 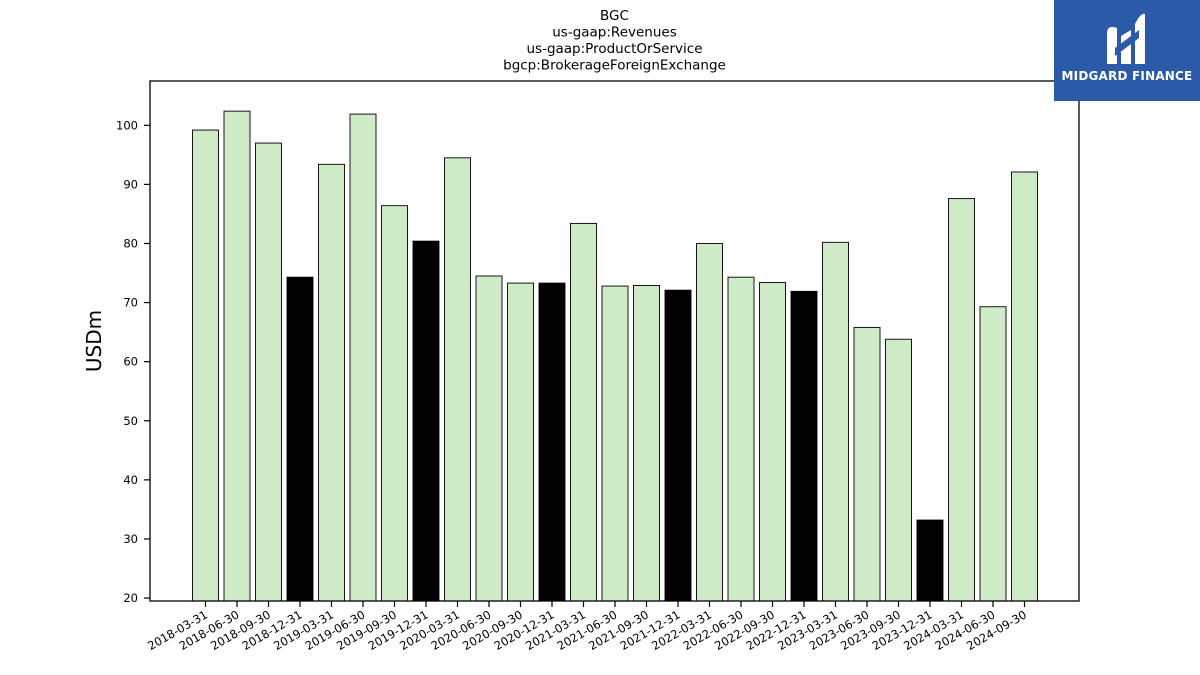 I want to click on y-axis: 20 30 40 50 60 70 80 90 100, so click(x=133, y=361).